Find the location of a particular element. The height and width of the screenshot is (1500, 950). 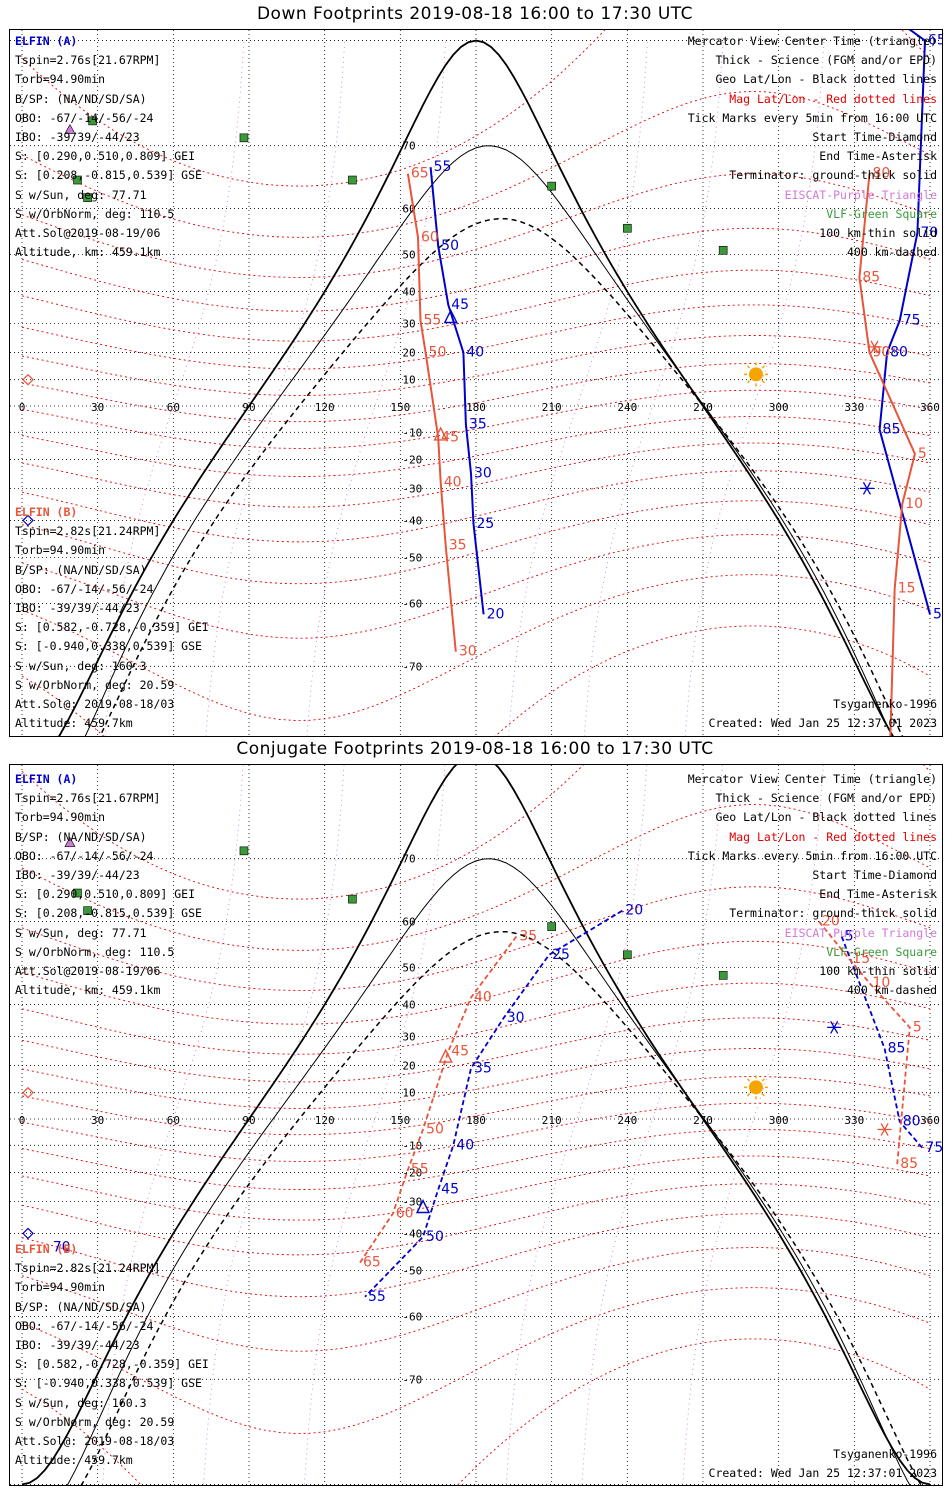

lat-tick-label: 70 is located at coordinates (408, 859).